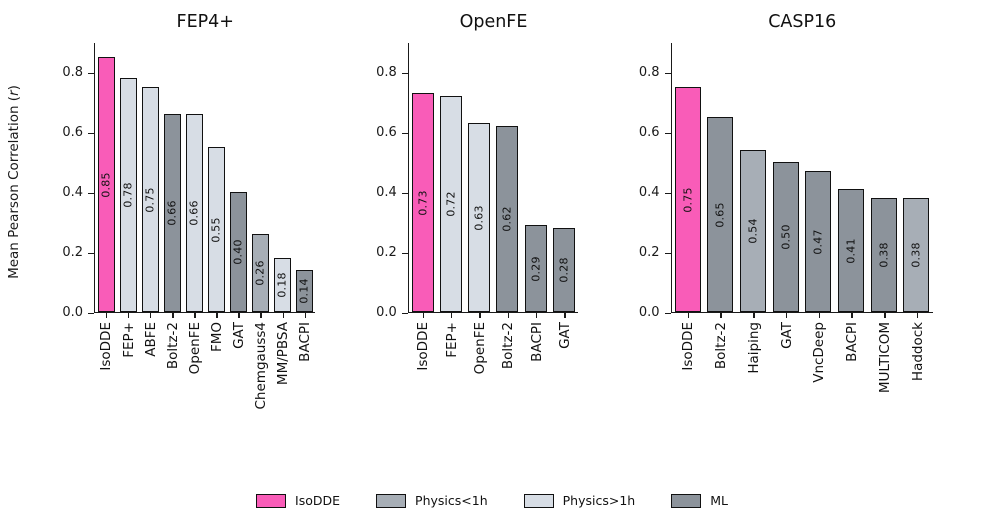  What do you see at coordinates (172, 177) in the screenshot?
I see `bar-slot: 0.66` at bounding box center [172, 177].